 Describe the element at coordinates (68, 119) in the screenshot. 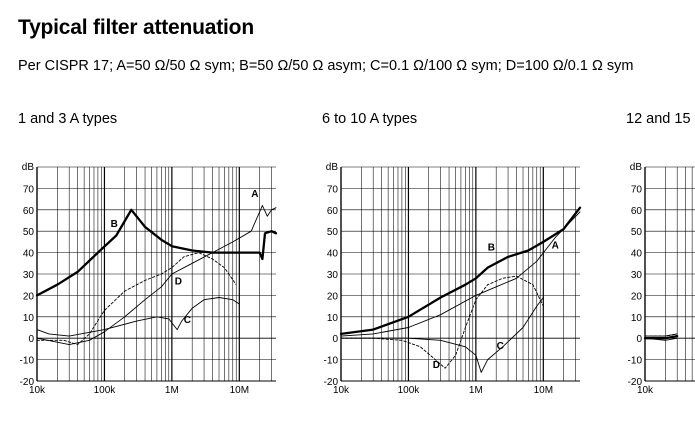

I see `panel-title-1-3a: 1 and 3 A types` at that location.